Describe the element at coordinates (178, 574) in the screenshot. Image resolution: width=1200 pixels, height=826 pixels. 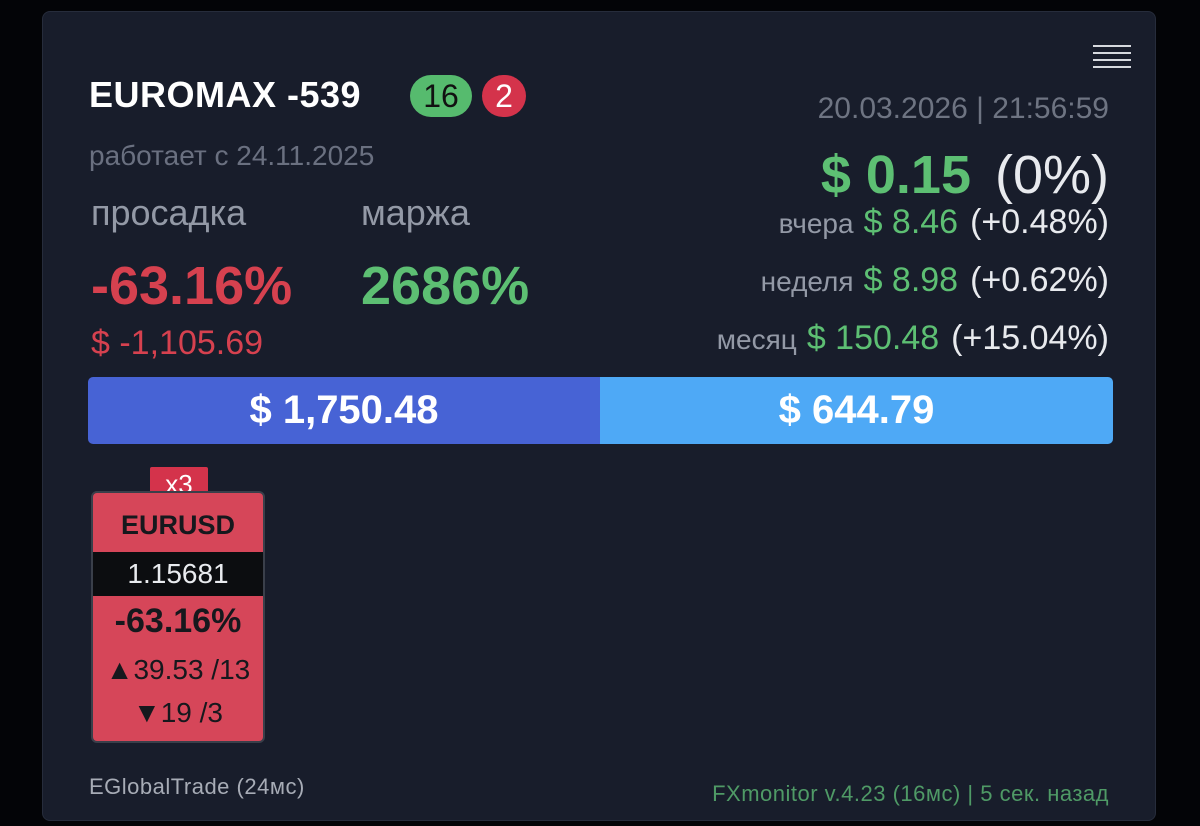
I see `position-price: 1.15681` at that location.